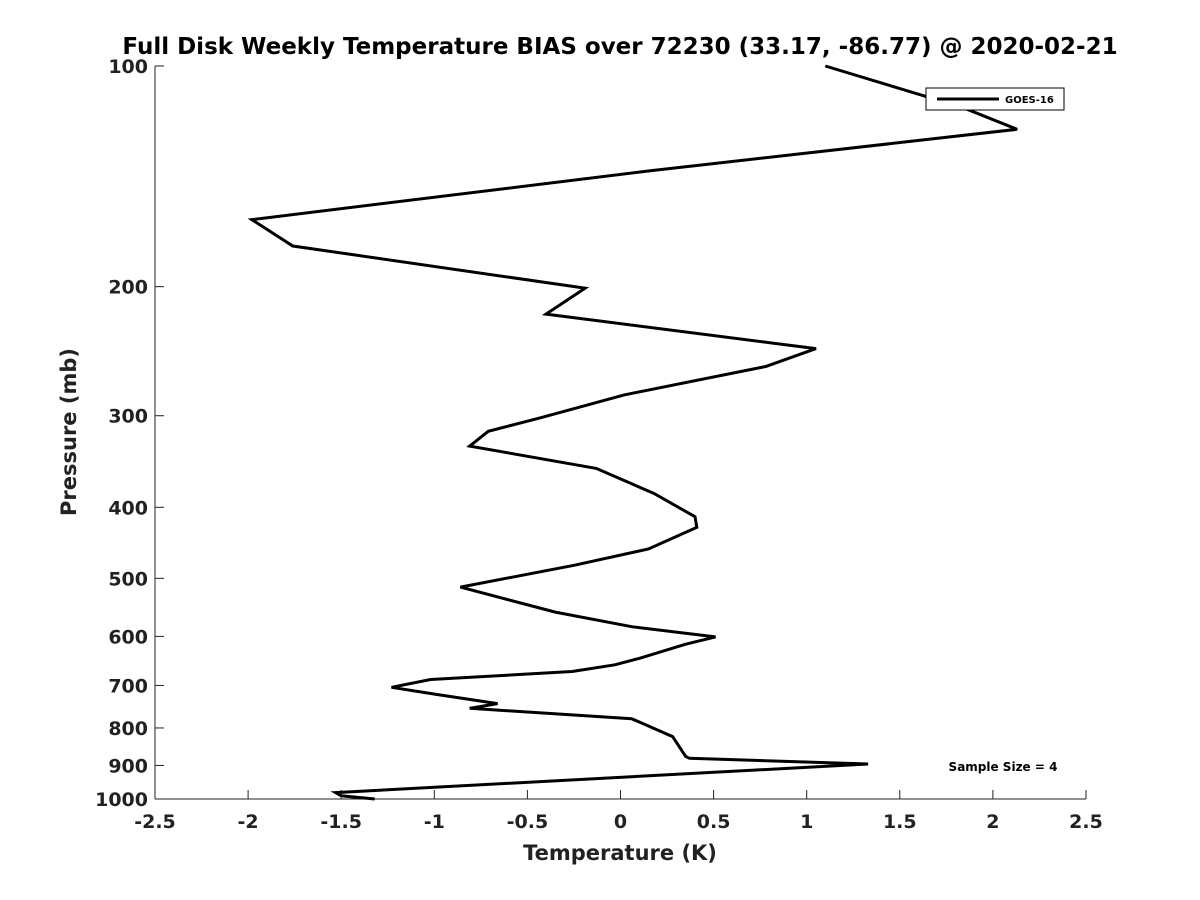  I want to click on x-tick-label: 2.5, so click(1086, 822).